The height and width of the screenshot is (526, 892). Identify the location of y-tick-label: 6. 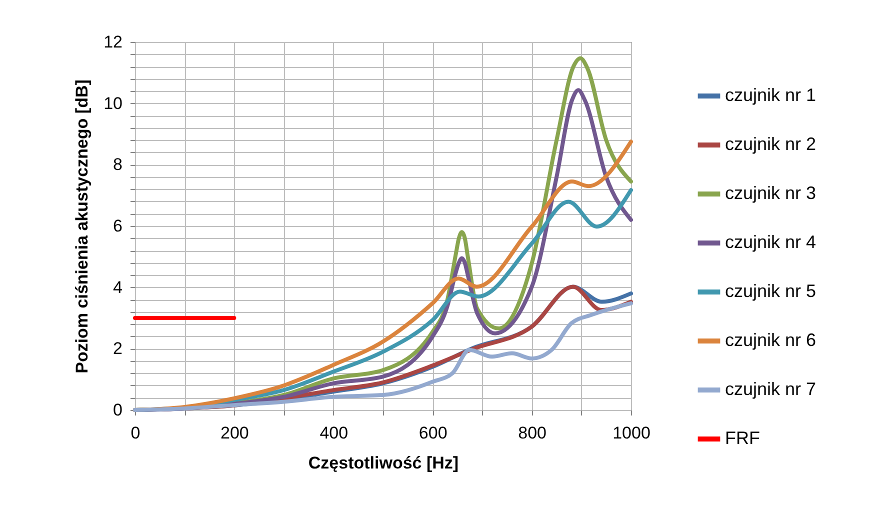
(117, 226).